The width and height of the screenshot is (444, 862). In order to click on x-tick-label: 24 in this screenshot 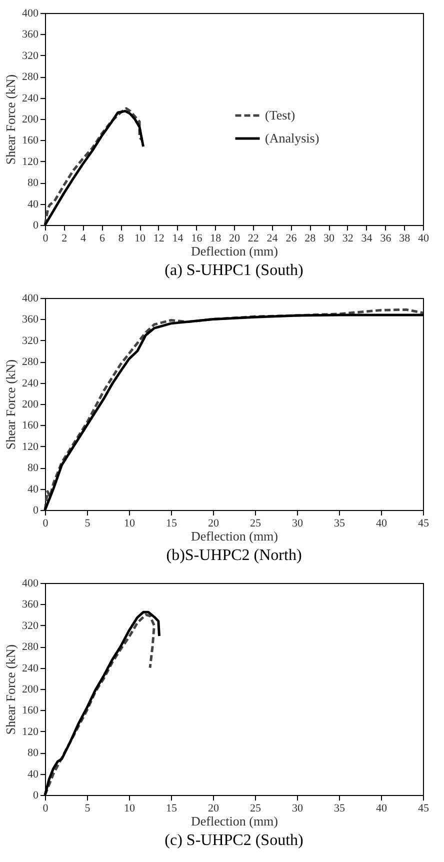, I will do `click(272, 238)`.